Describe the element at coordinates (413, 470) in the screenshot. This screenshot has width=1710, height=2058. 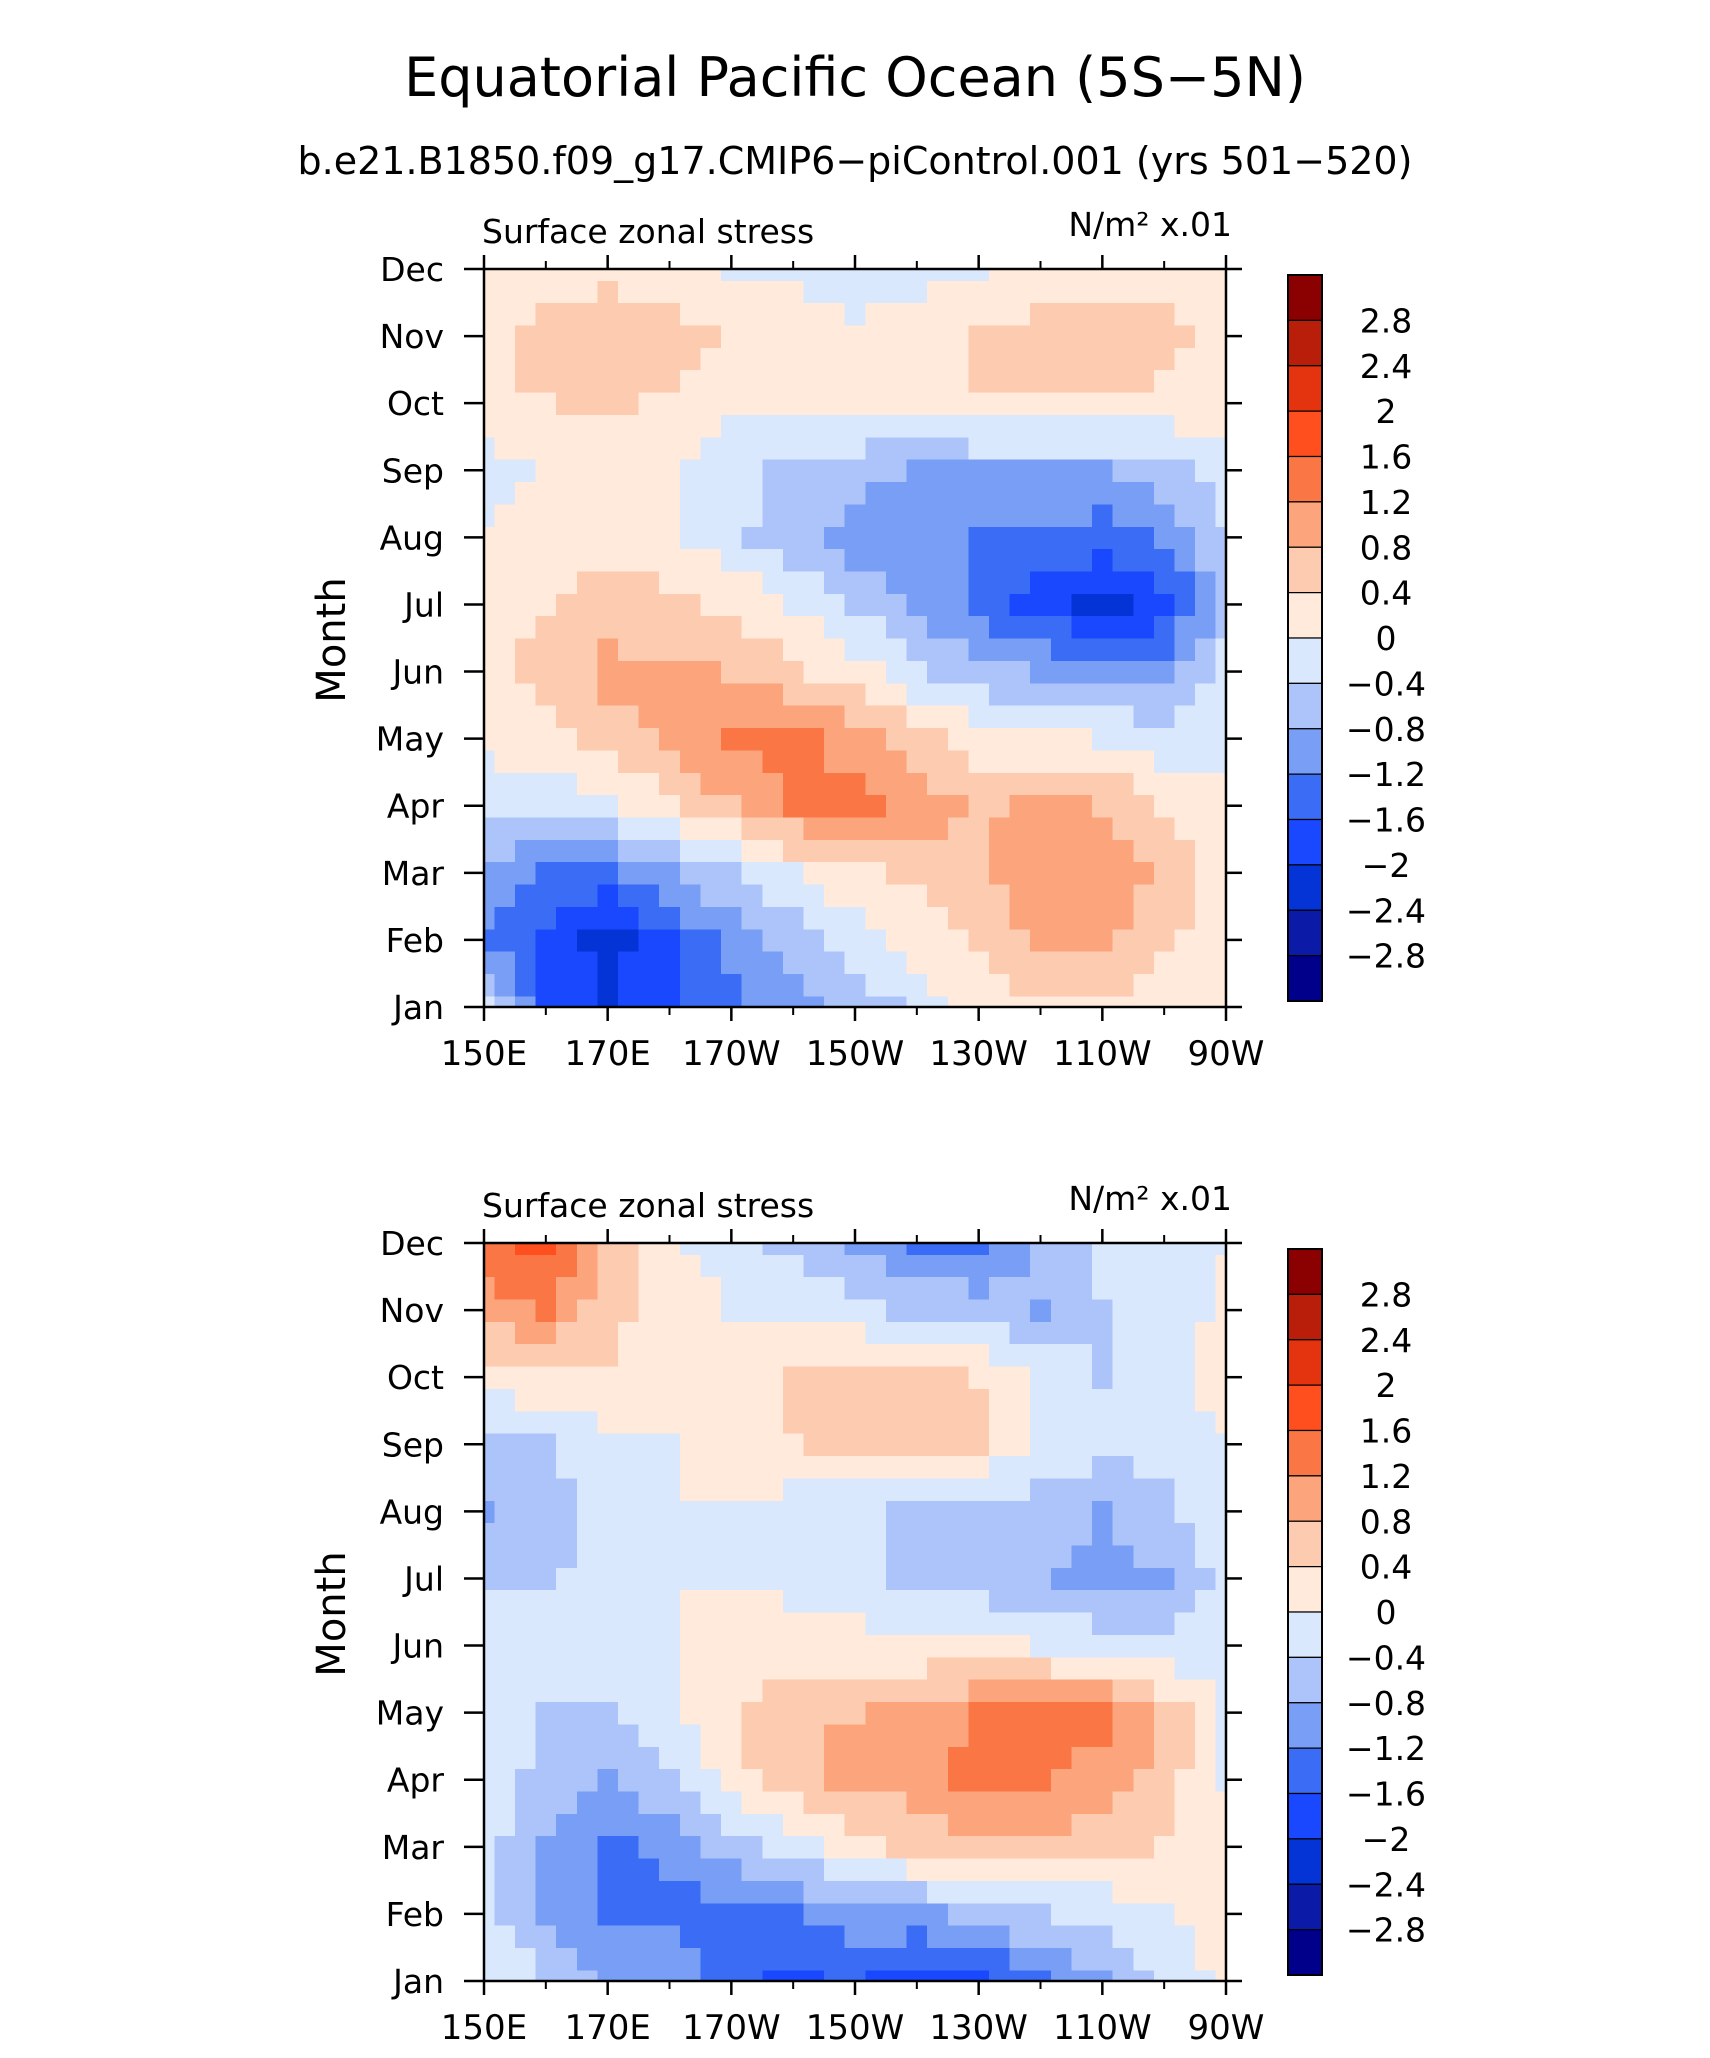
I see `y-tick-label: Sep` at that location.